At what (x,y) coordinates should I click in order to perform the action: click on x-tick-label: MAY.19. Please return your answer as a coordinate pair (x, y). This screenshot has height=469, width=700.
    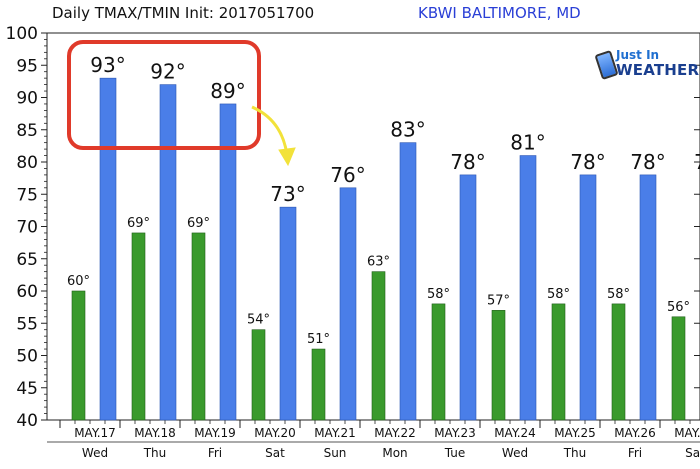
    Looking at the image, I should click on (215, 433).